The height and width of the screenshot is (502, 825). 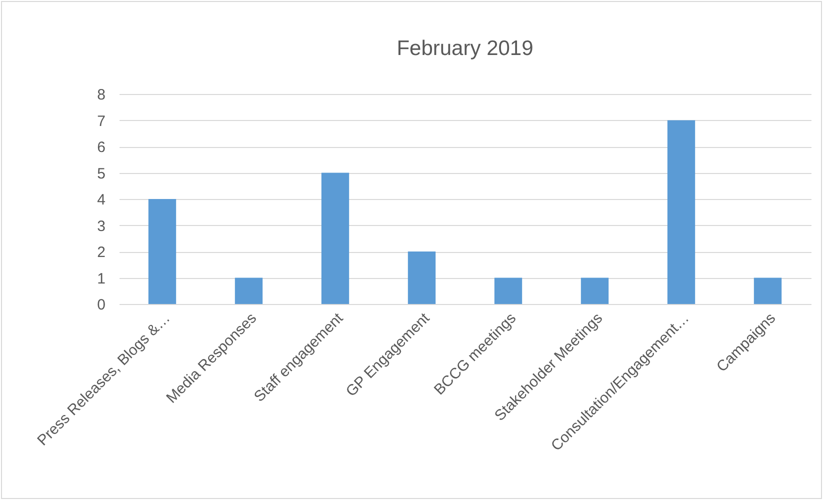 What do you see at coordinates (101, 200) in the screenshot?
I see `y-tick-label: 4` at bounding box center [101, 200].